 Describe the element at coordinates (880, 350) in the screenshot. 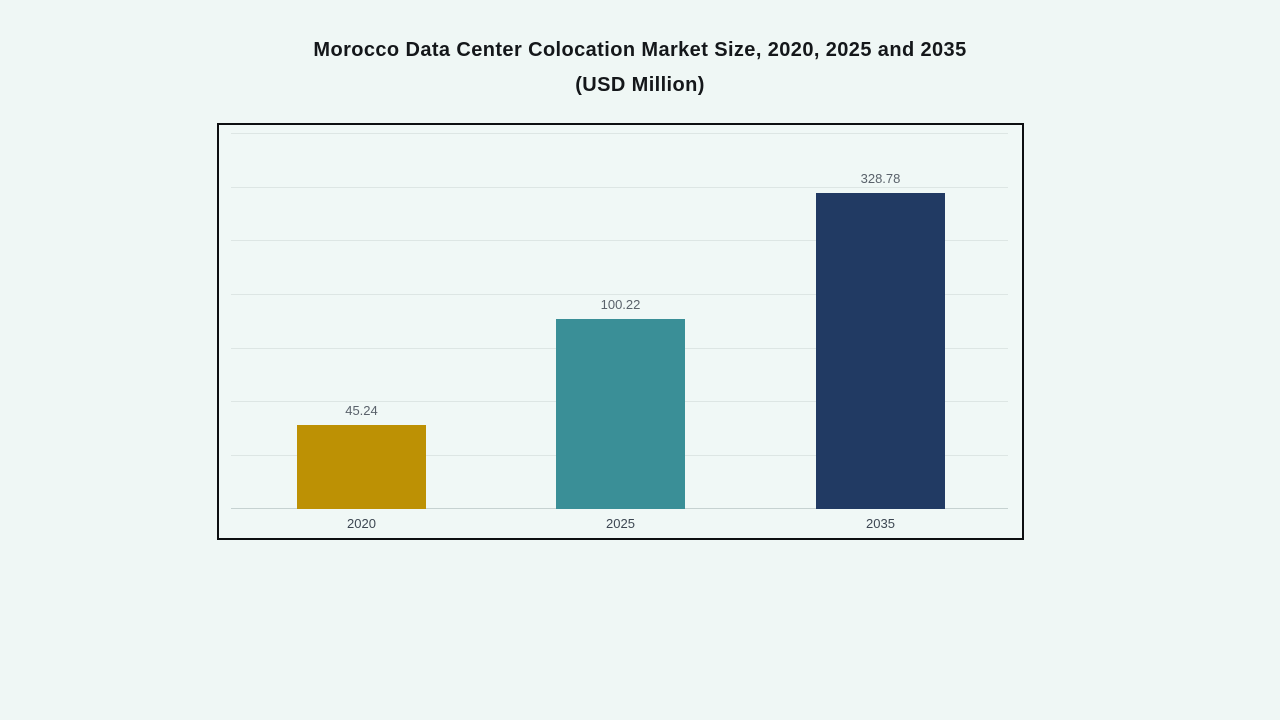

I see `bar-2035` at that location.